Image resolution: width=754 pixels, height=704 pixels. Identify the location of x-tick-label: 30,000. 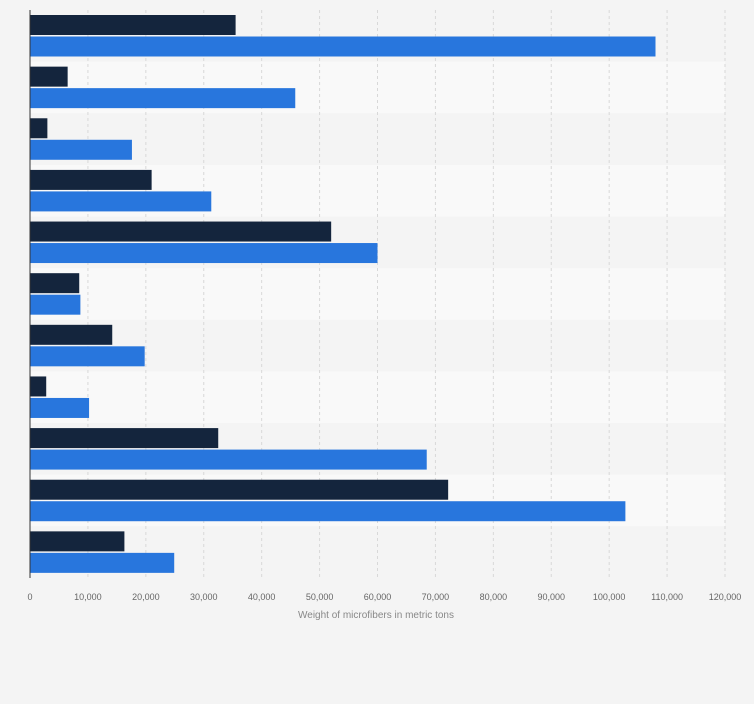
(204, 597).